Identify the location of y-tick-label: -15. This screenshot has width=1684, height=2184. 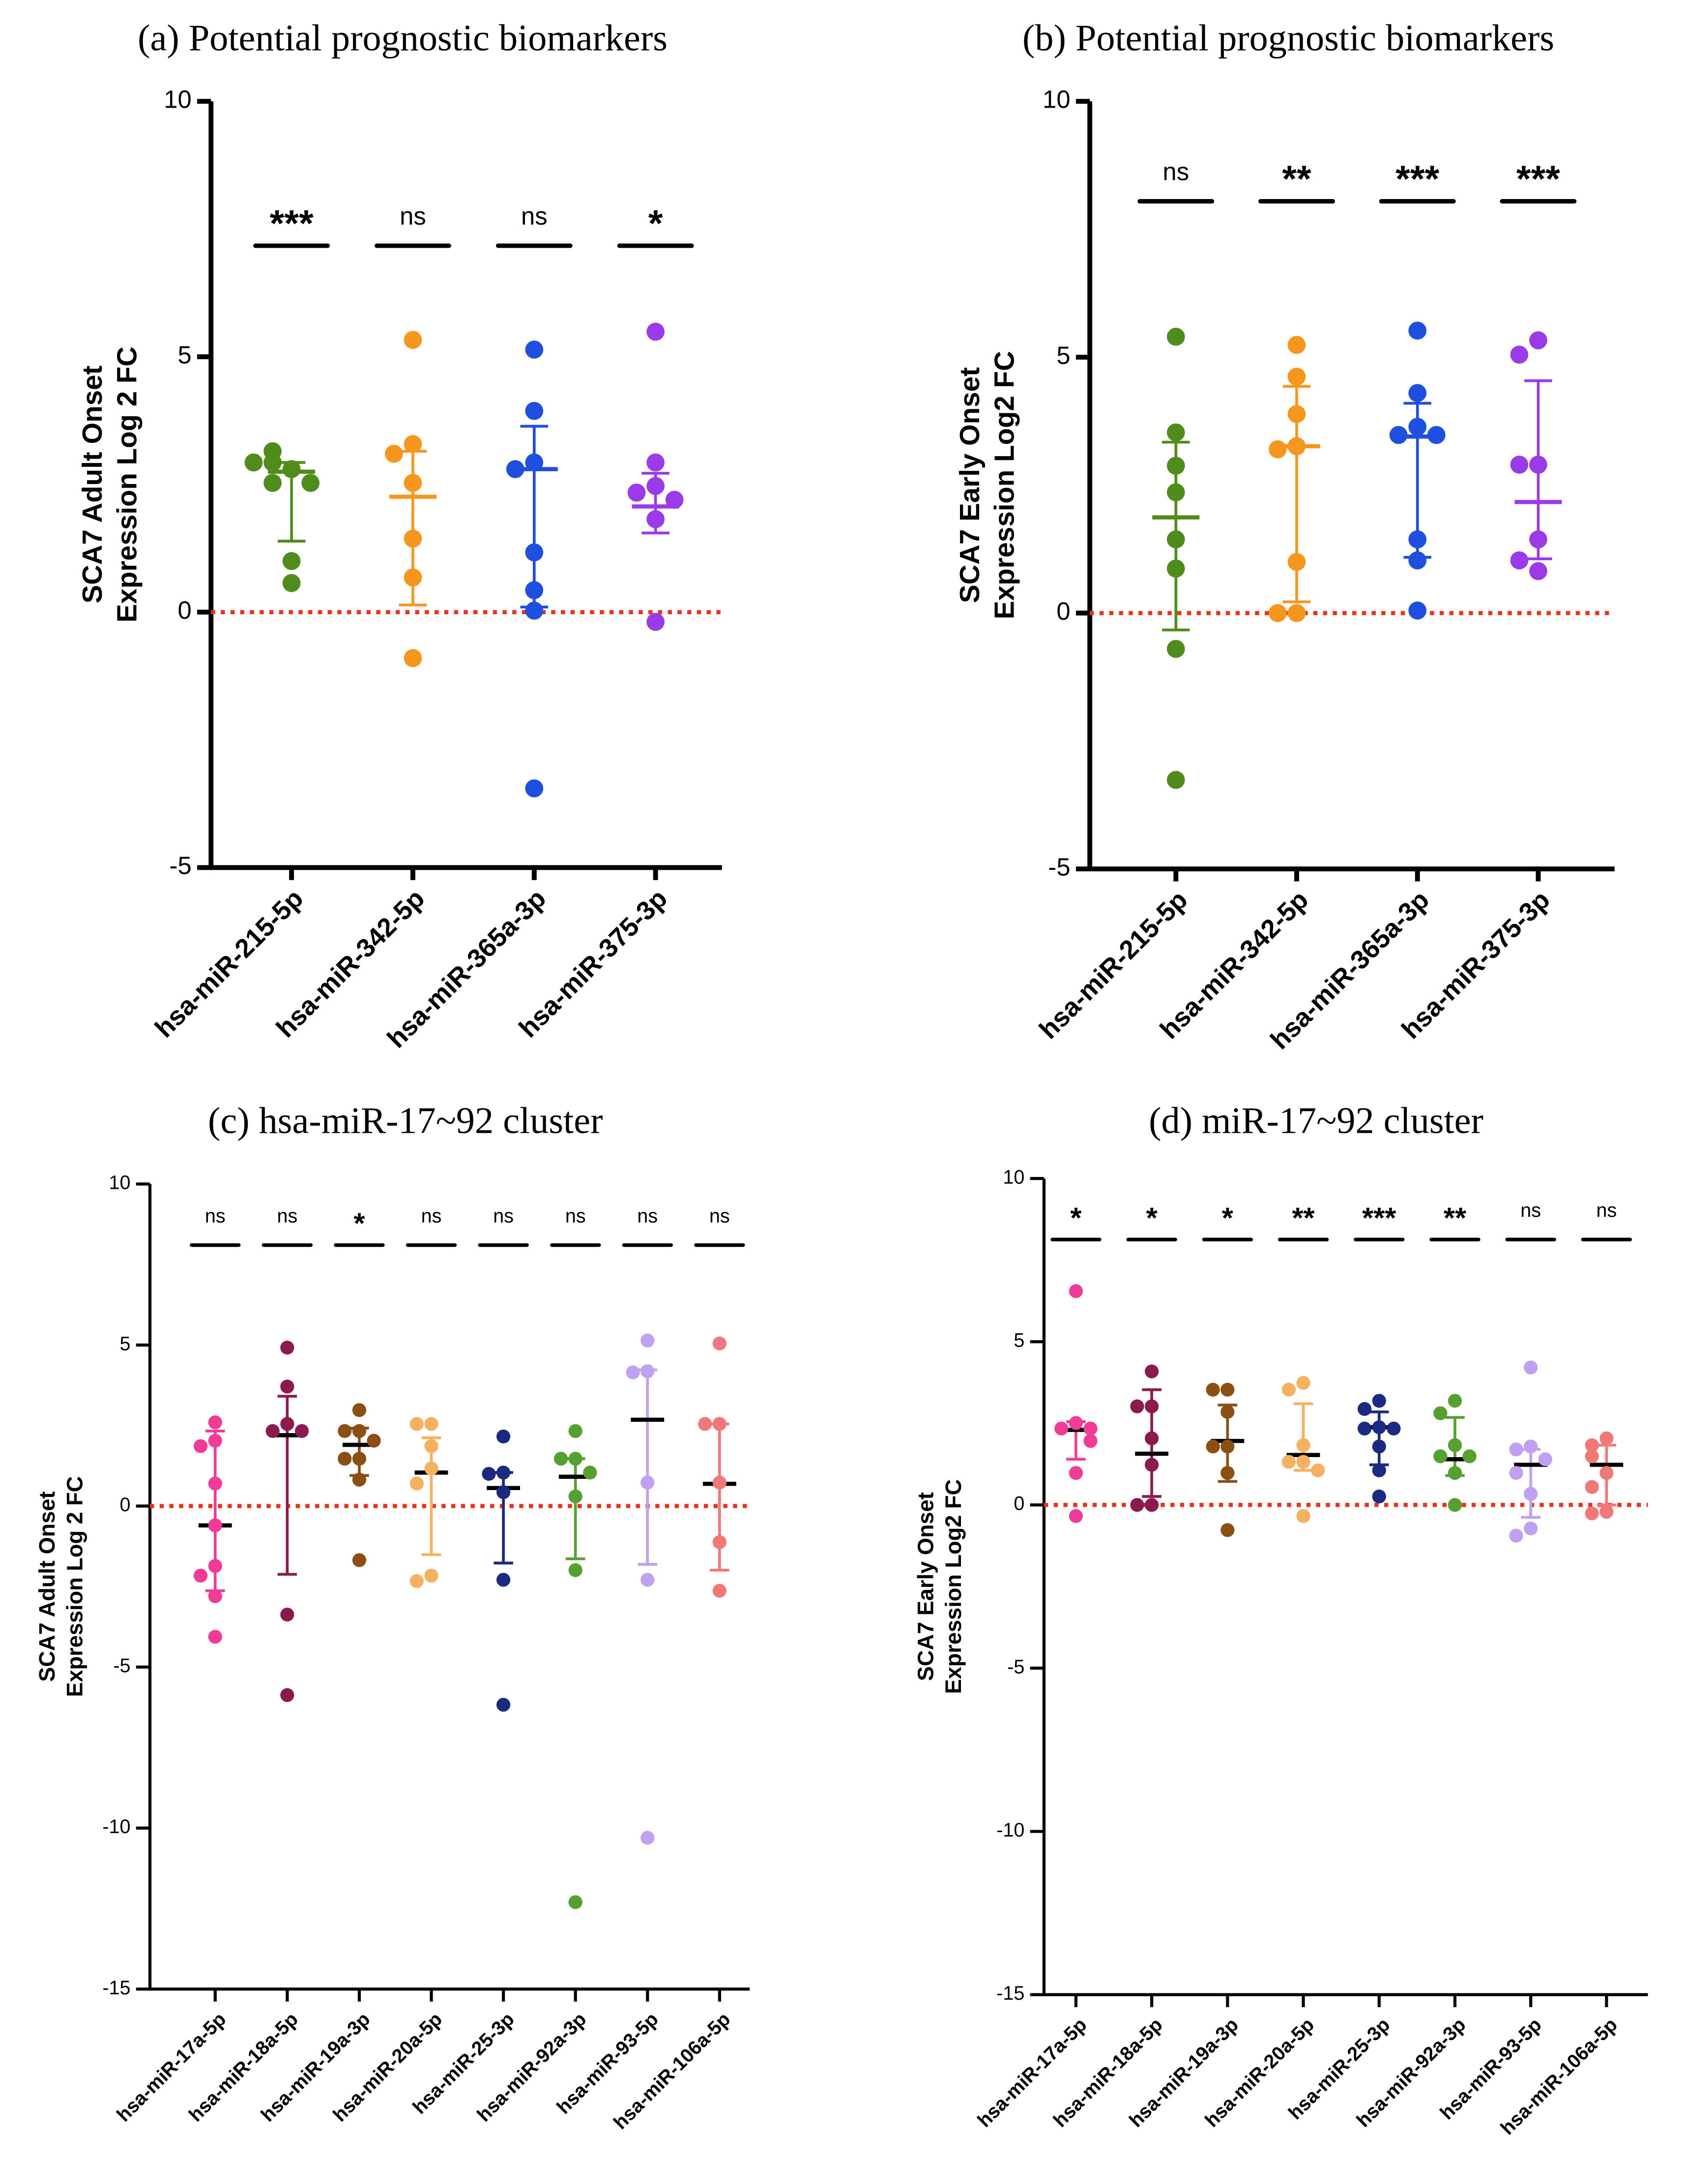
(1010, 1993).